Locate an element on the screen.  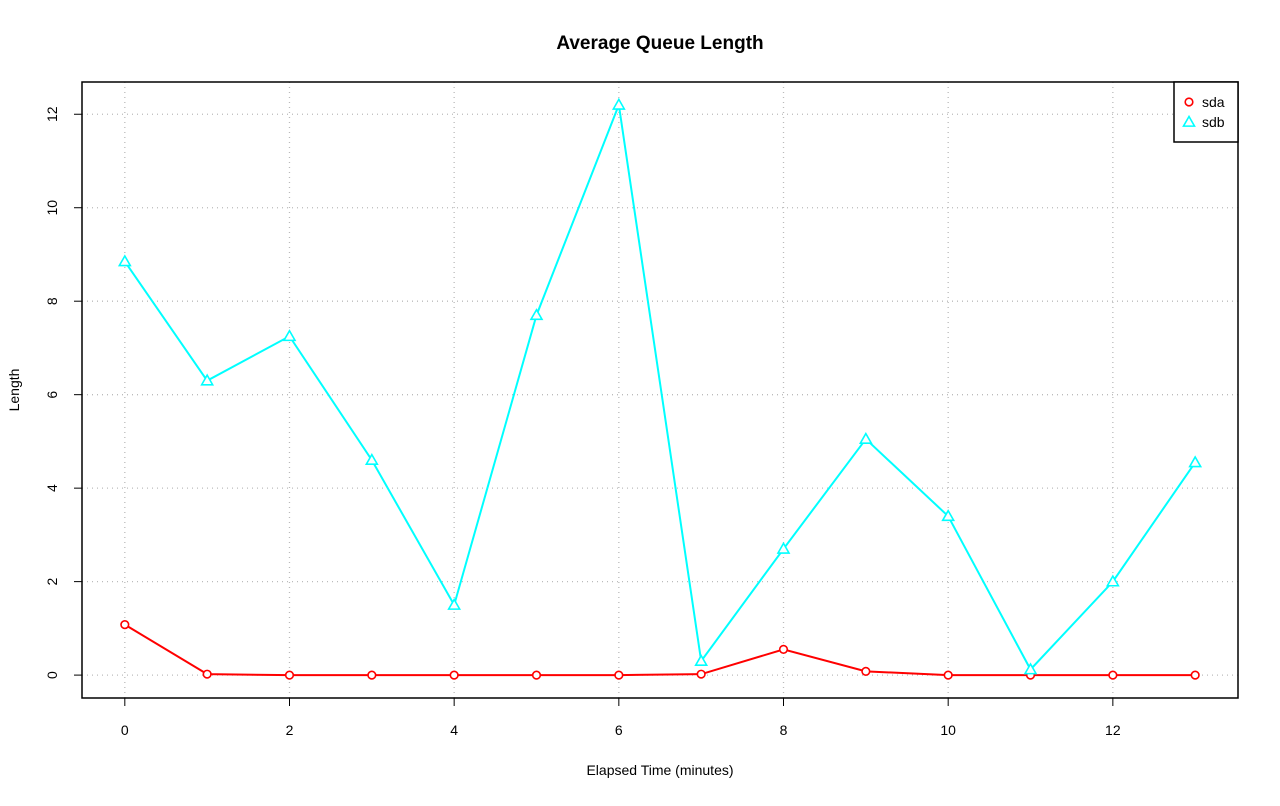
x-tick-label: 4 is located at coordinates (454, 730).